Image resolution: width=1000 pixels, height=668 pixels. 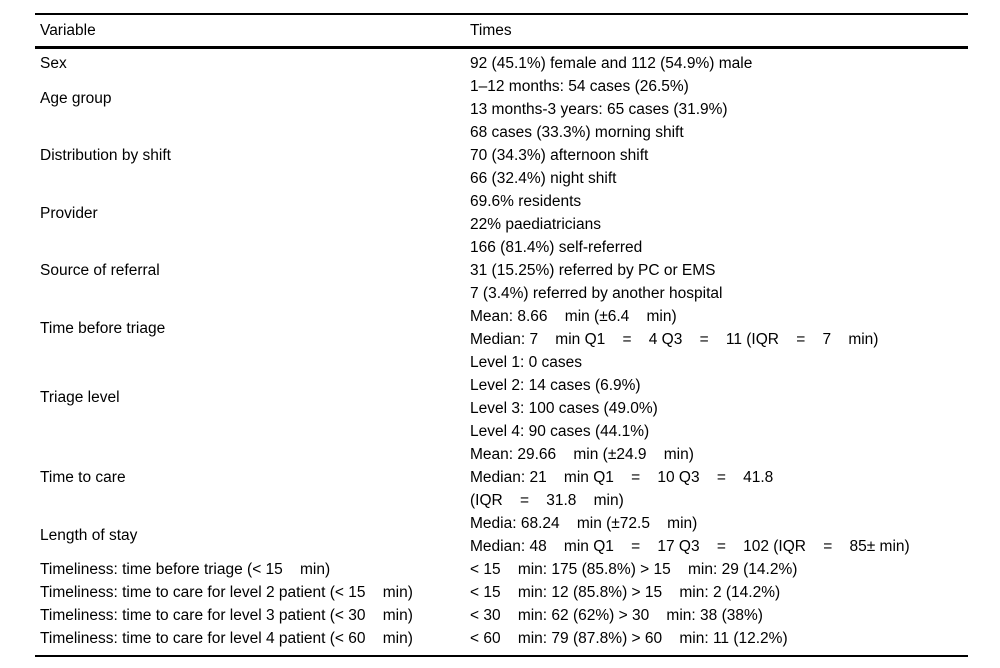 I want to click on column-header-times: Times, so click(x=719, y=31).